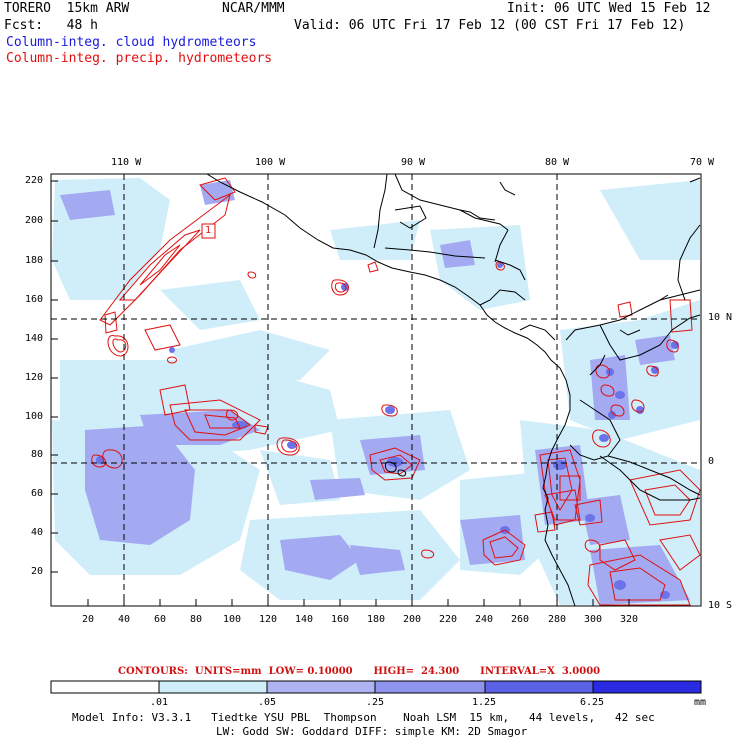 The width and height of the screenshot is (740, 740). I want to click on x-tick-240: 240, so click(484, 619).